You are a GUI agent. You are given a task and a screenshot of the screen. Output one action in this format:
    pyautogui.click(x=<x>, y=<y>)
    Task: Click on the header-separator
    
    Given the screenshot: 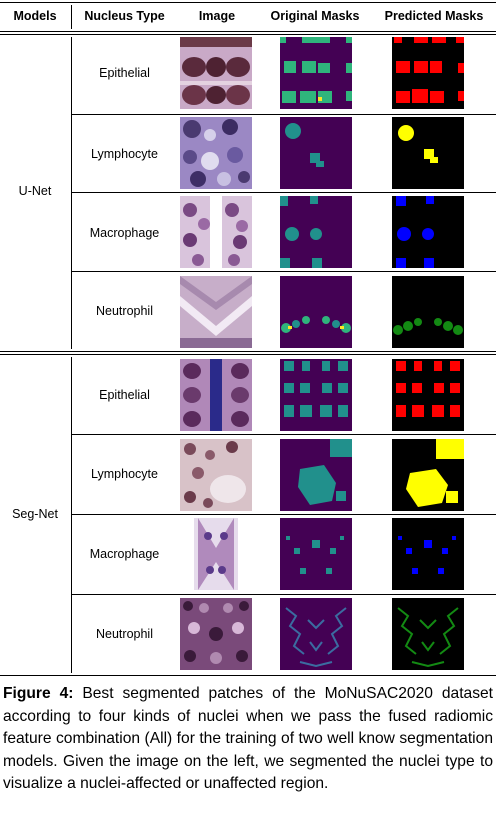 What is the action you would take?
    pyautogui.click(x=71, y=17)
    